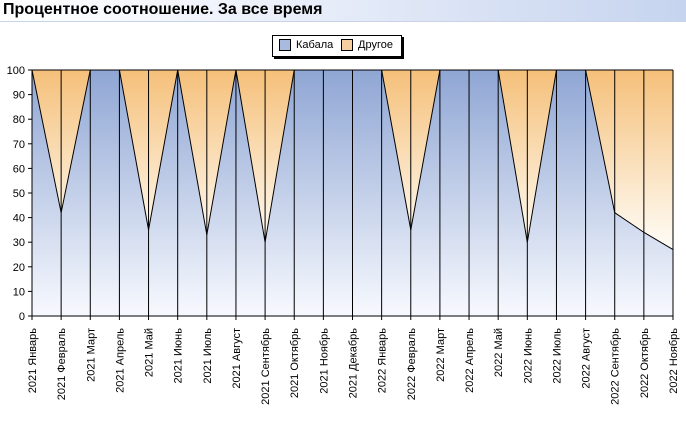 The height and width of the screenshot is (422, 686). Describe the element at coordinates (33, 361) in the screenshot. I see `x-tick-label: 2021 Январь` at that location.